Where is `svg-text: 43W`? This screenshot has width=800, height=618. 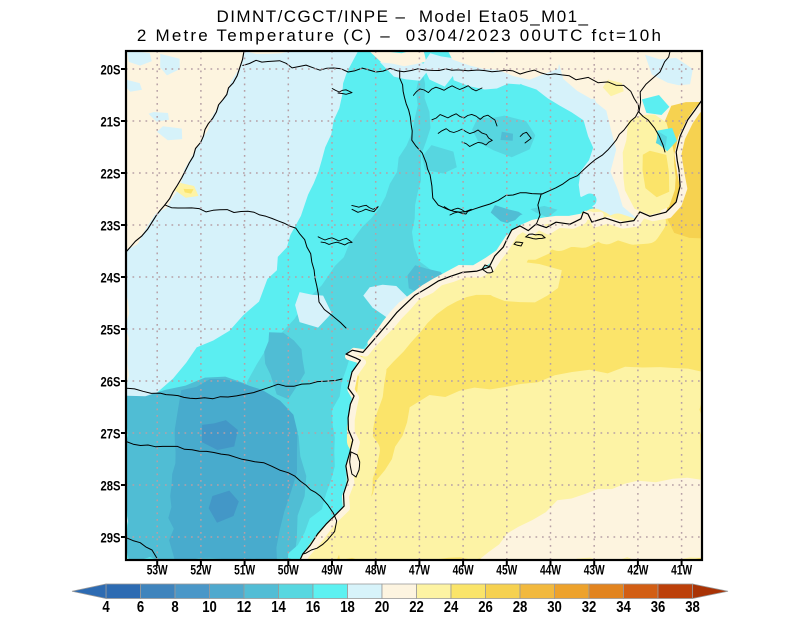
svg-text: 43W is located at coordinates (595, 570).